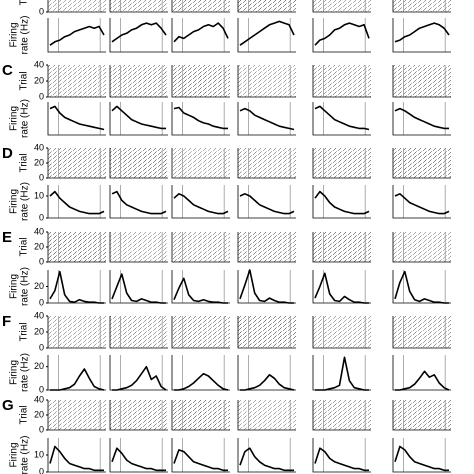  Describe the element at coordinates (7, 237) in the screenshot. I see `panel-letter: E` at that location.